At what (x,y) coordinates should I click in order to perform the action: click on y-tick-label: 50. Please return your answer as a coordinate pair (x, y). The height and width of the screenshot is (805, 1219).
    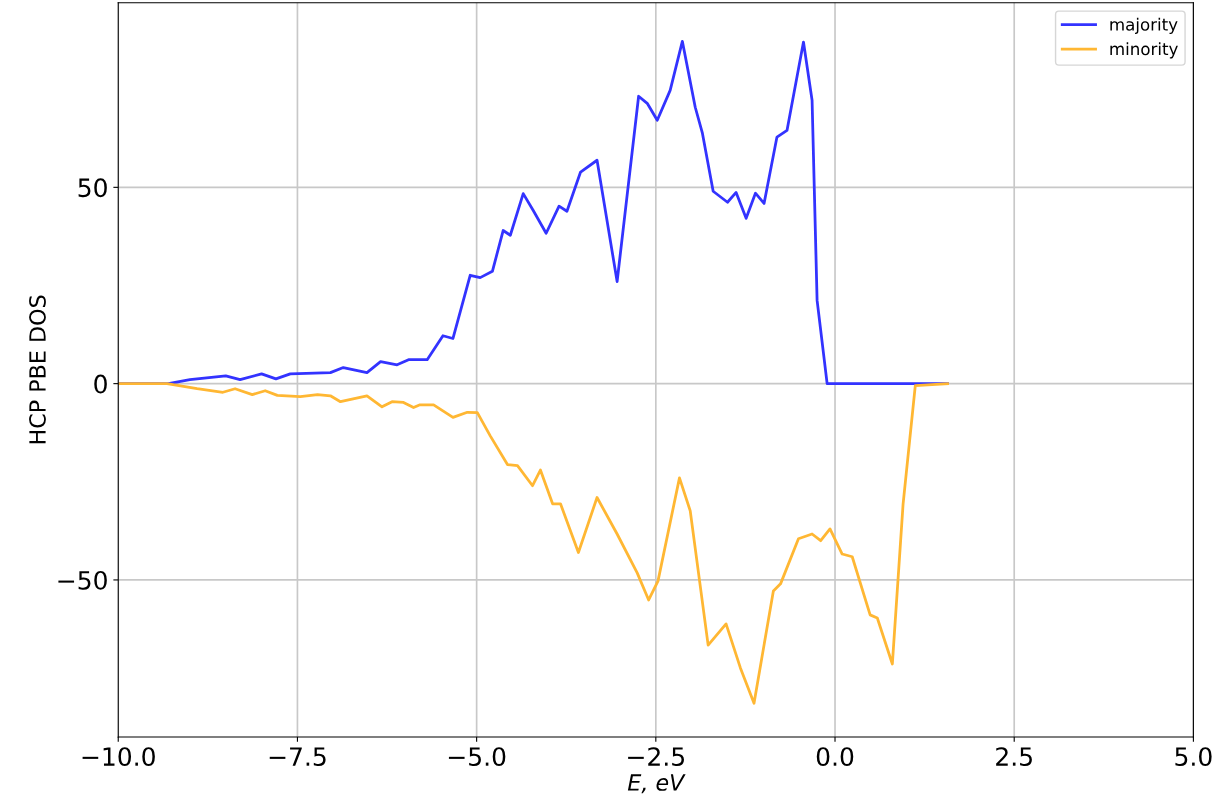
    Looking at the image, I should click on (92, 188).